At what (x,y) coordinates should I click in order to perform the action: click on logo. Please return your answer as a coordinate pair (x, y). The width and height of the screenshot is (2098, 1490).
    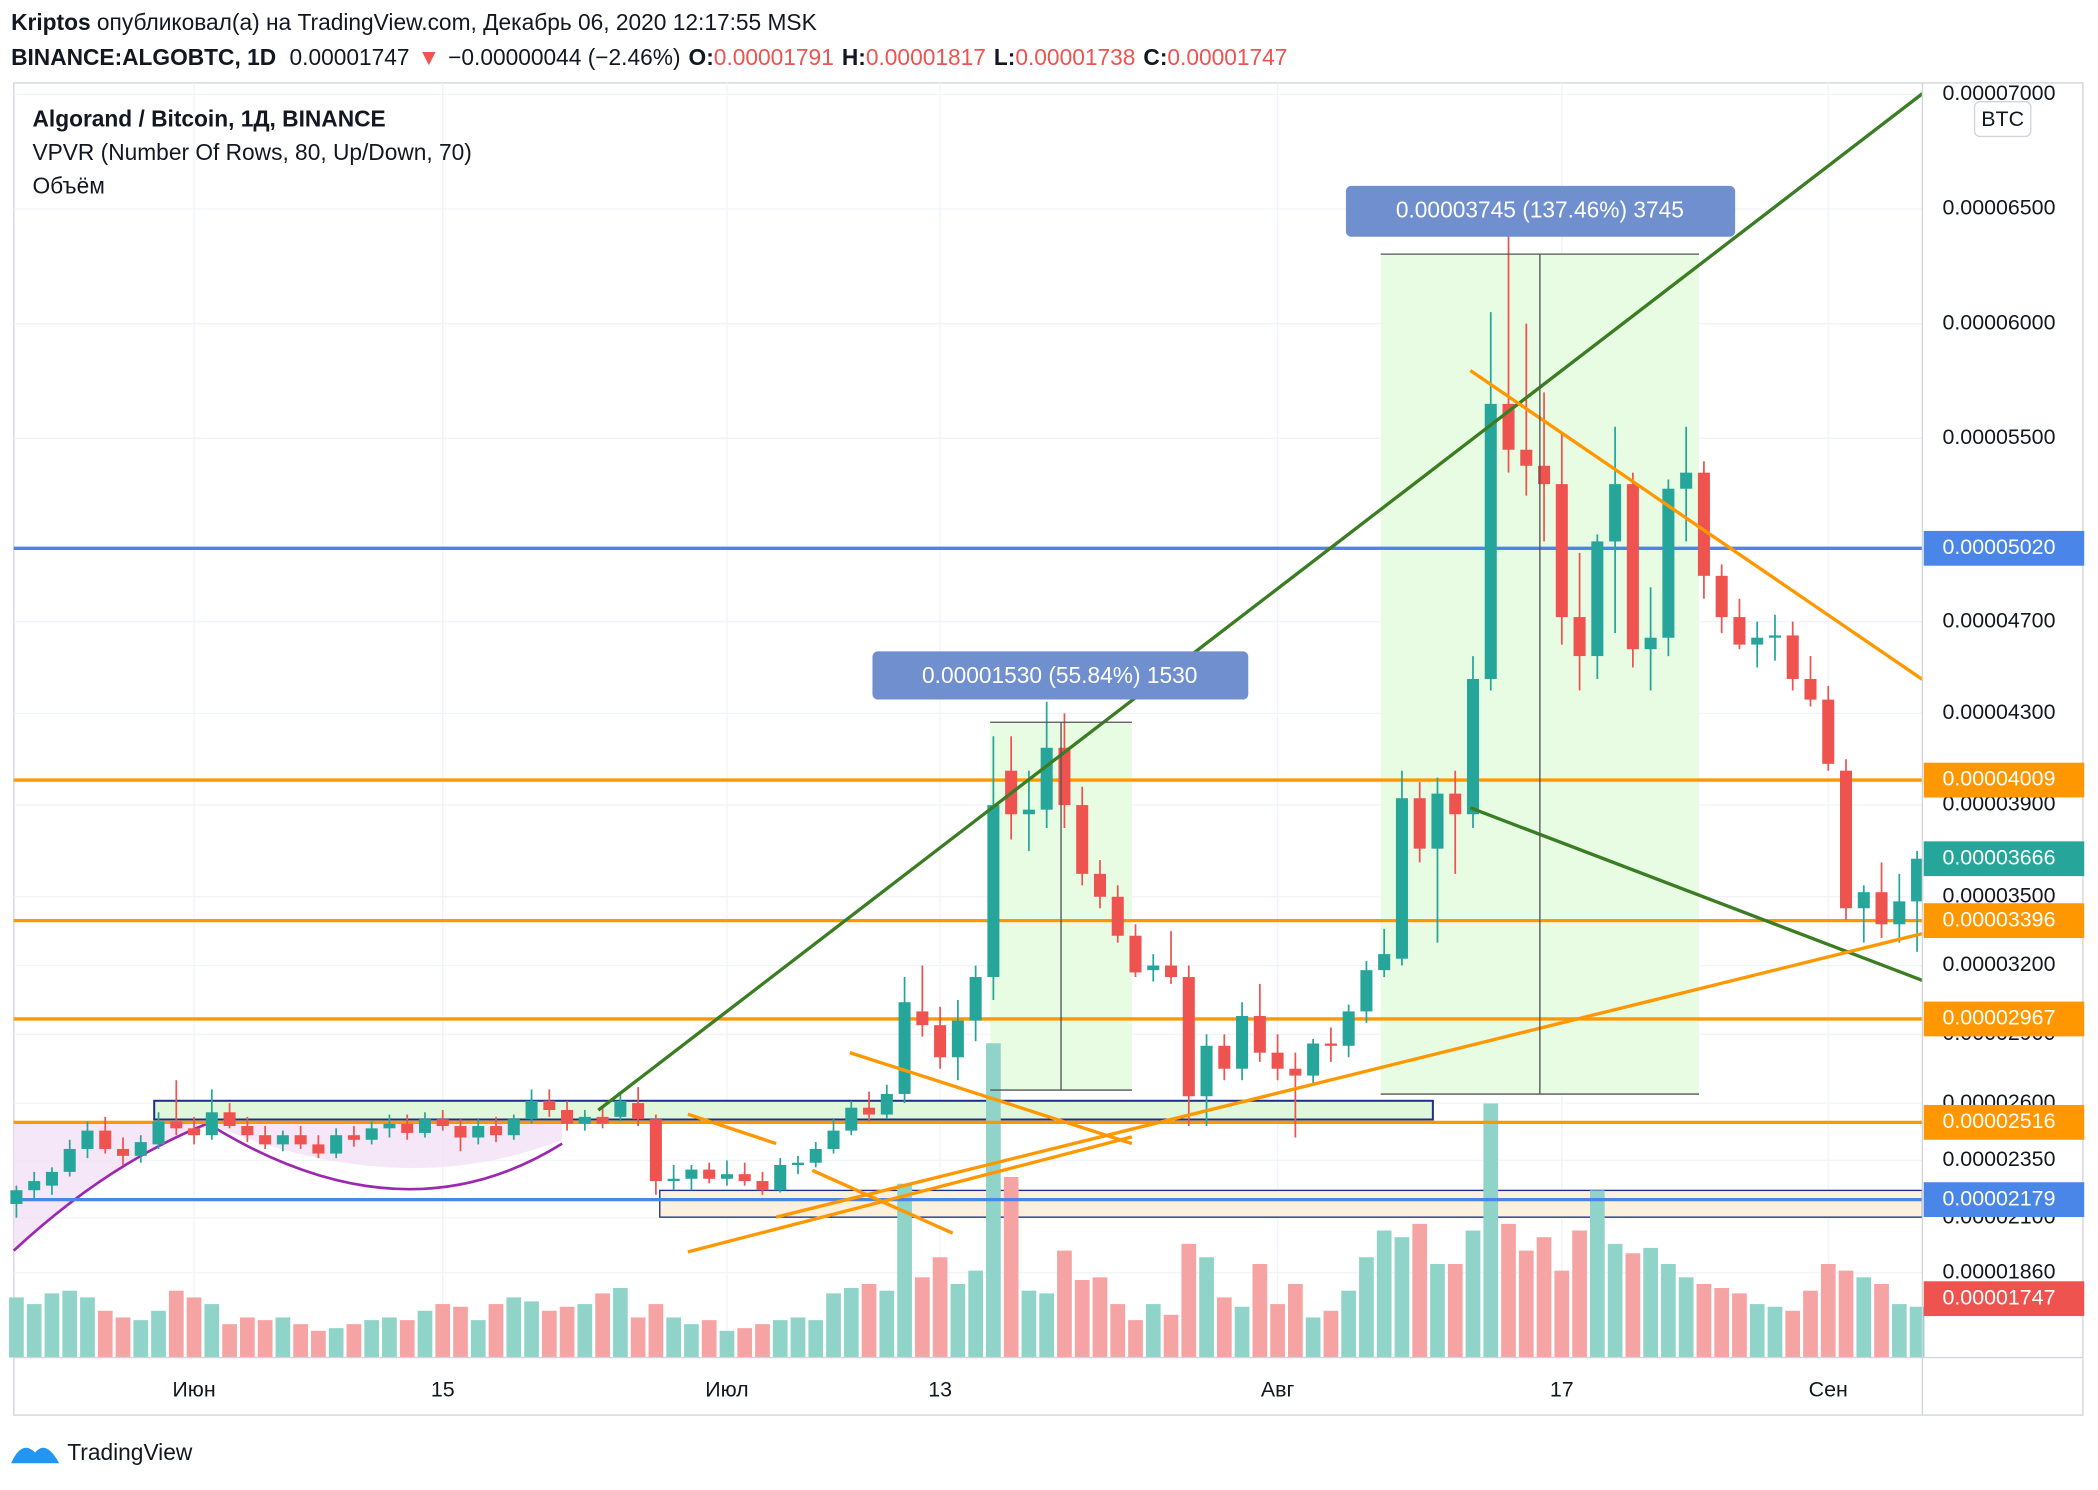
    Looking at the image, I should click on (35, 1455).